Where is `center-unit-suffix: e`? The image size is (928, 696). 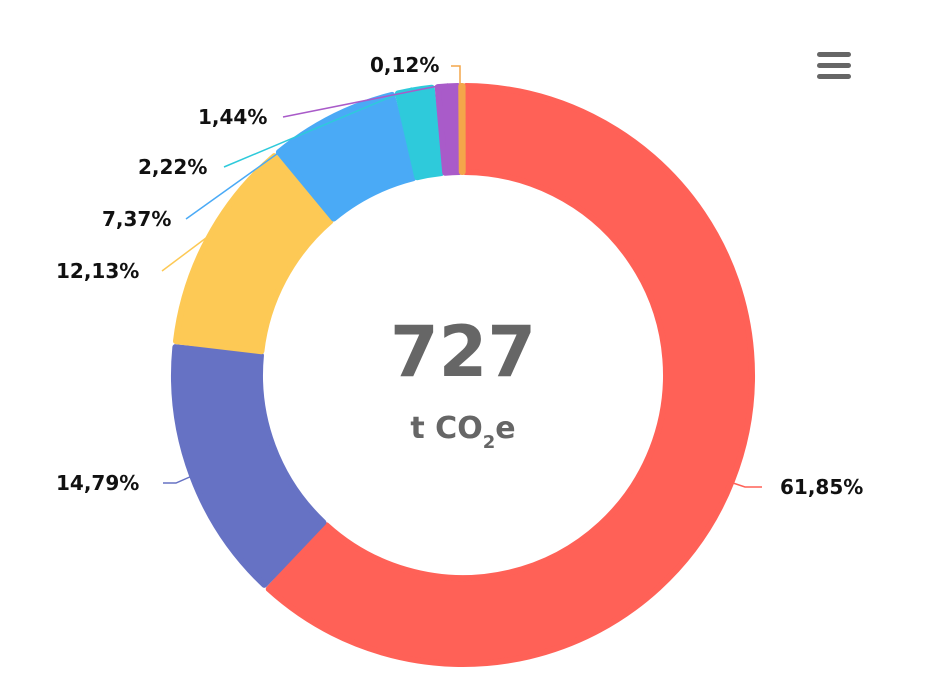 center-unit-suffix: e is located at coordinates (505, 428).